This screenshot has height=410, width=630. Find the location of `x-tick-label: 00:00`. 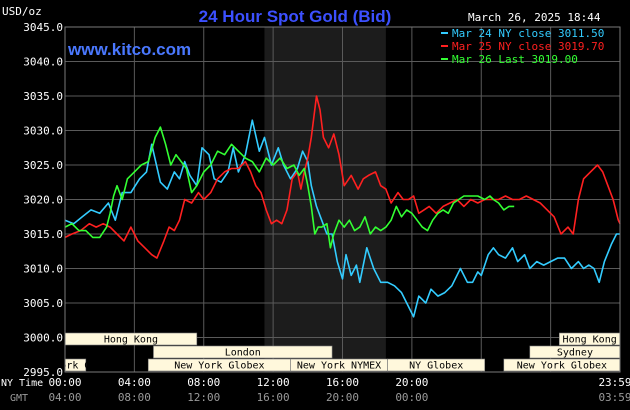

x-tick-label: 00:00 is located at coordinates (64, 382).